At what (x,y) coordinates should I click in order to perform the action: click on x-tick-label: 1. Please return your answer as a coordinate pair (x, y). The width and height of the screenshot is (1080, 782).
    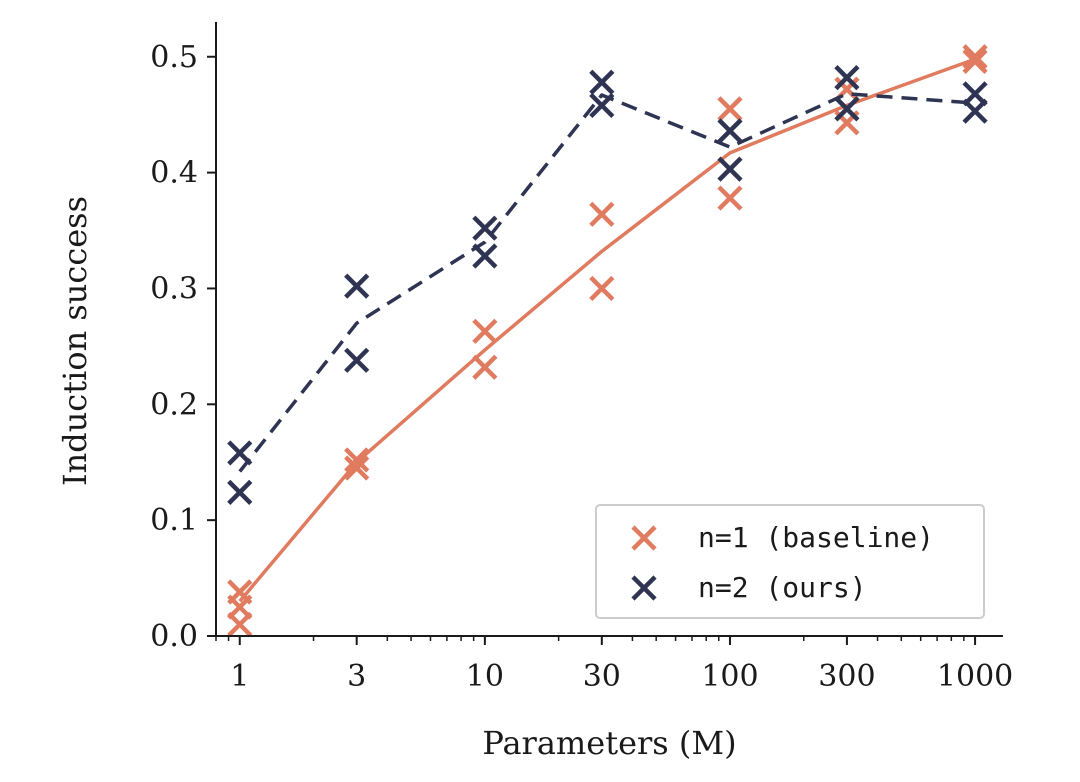
    Looking at the image, I should click on (239, 676).